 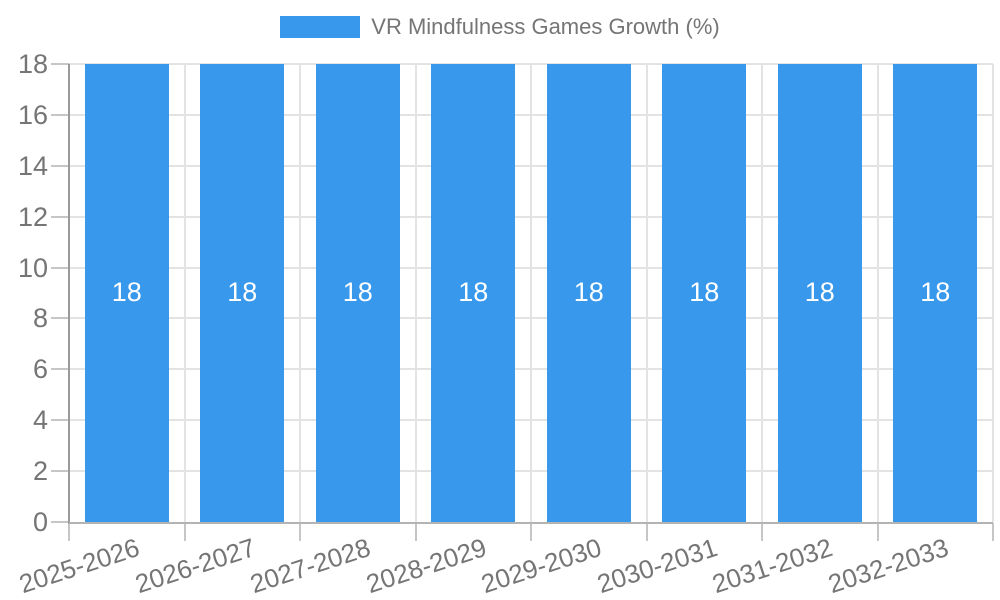 I want to click on y-axis-tick-label: 18, so click(x=32, y=64).